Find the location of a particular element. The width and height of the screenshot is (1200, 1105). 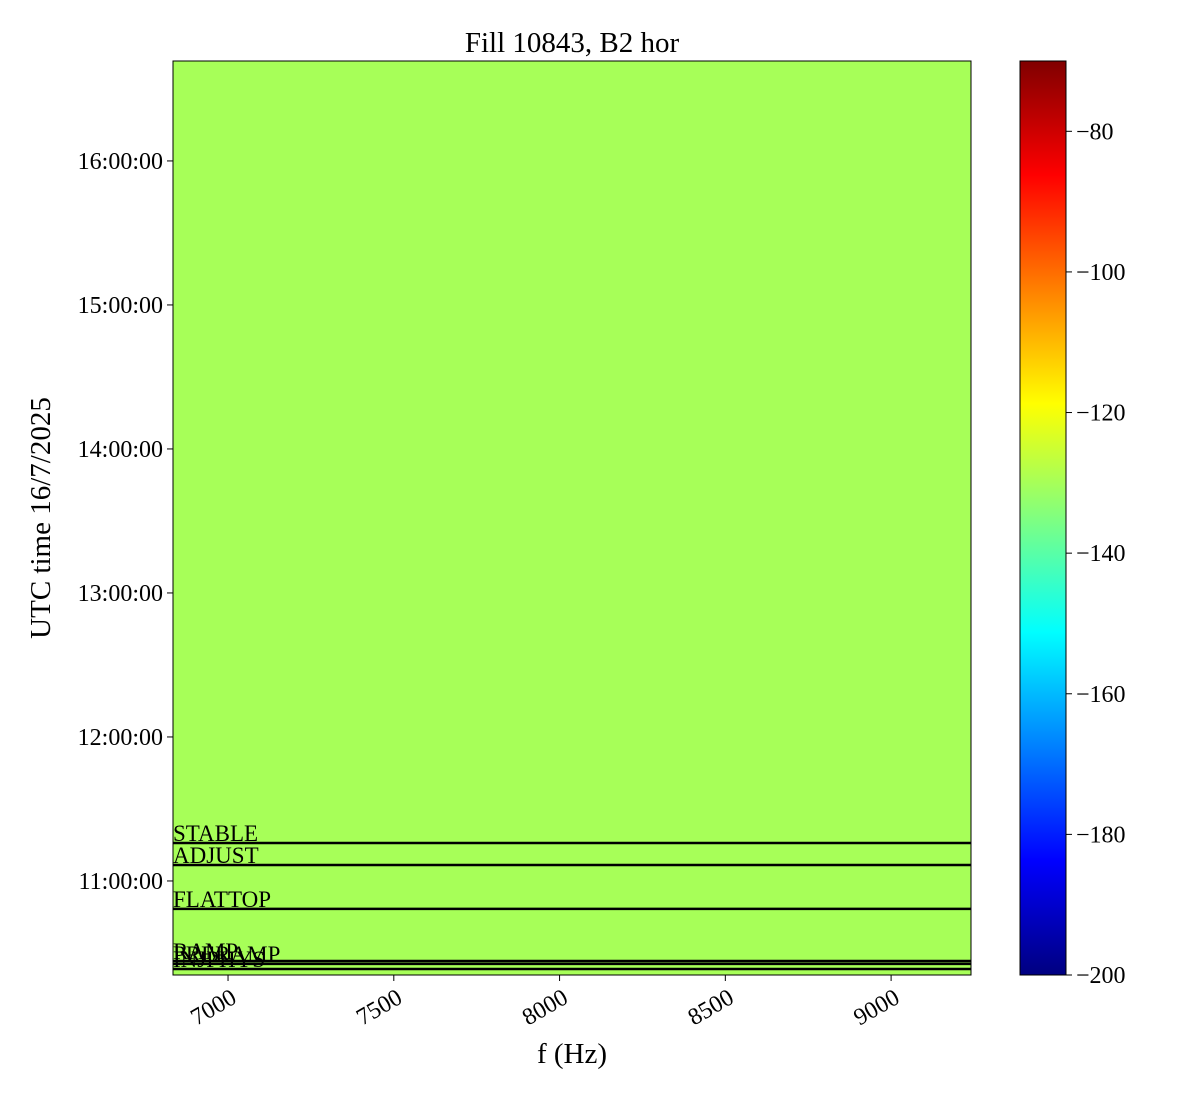

event-label: STABLE is located at coordinates (215, 833).